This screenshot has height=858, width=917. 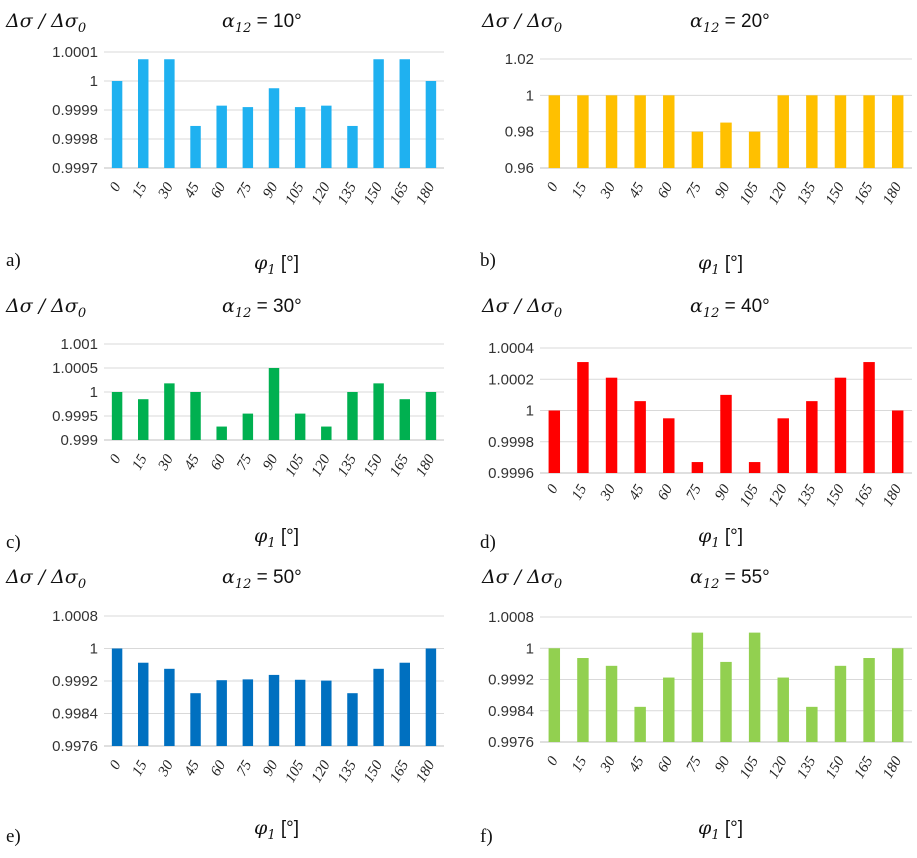 I want to click on chart-title: α12 = 30°, so click(x=262, y=308).